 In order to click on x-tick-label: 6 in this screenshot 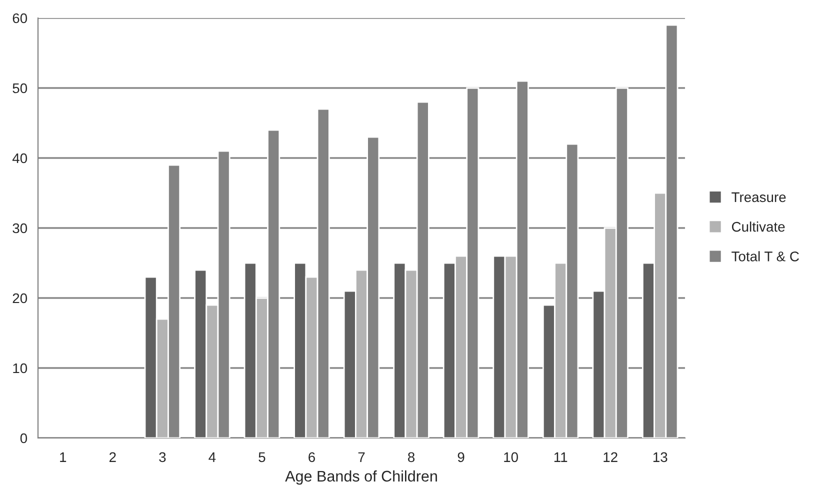, I will do `click(311, 457)`.